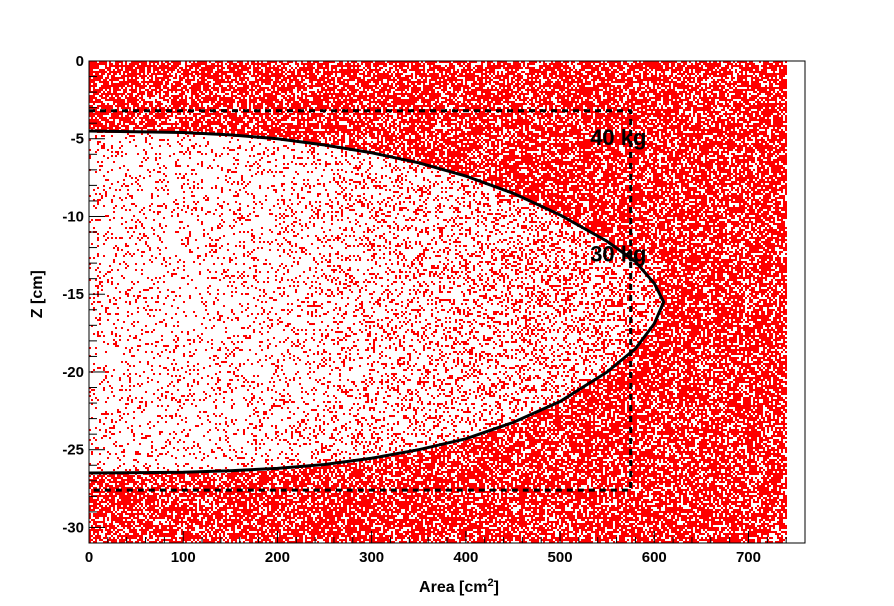 The image size is (894, 606). I want to click on annotation-label: 30 kg, so click(618, 254).